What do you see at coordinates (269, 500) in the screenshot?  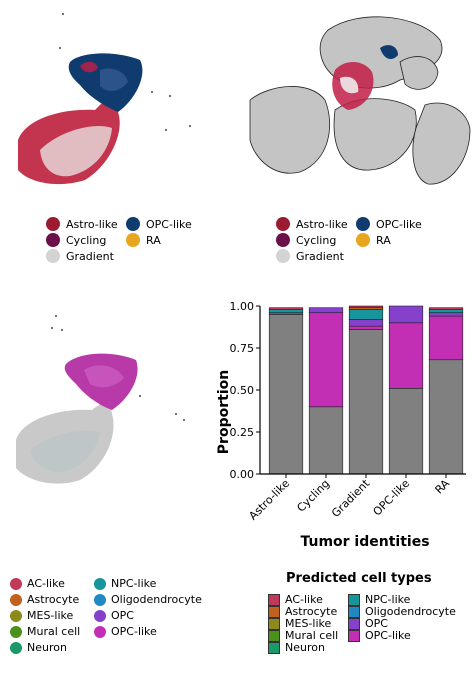 I see `x-tick-label: Astro-like` at bounding box center [269, 500].